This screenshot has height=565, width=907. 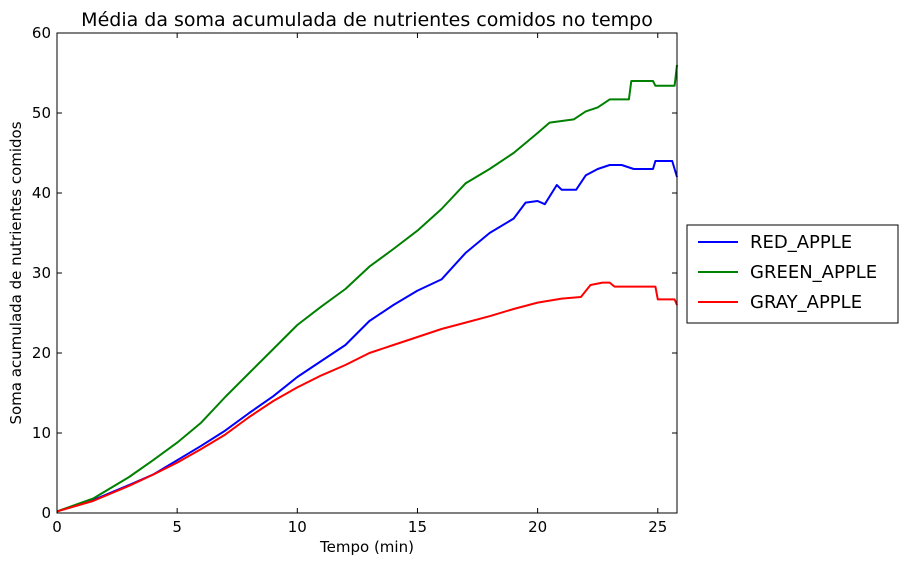 What do you see at coordinates (41, 273) in the screenshot?
I see `y-tick-label: 30` at bounding box center [41, 273].